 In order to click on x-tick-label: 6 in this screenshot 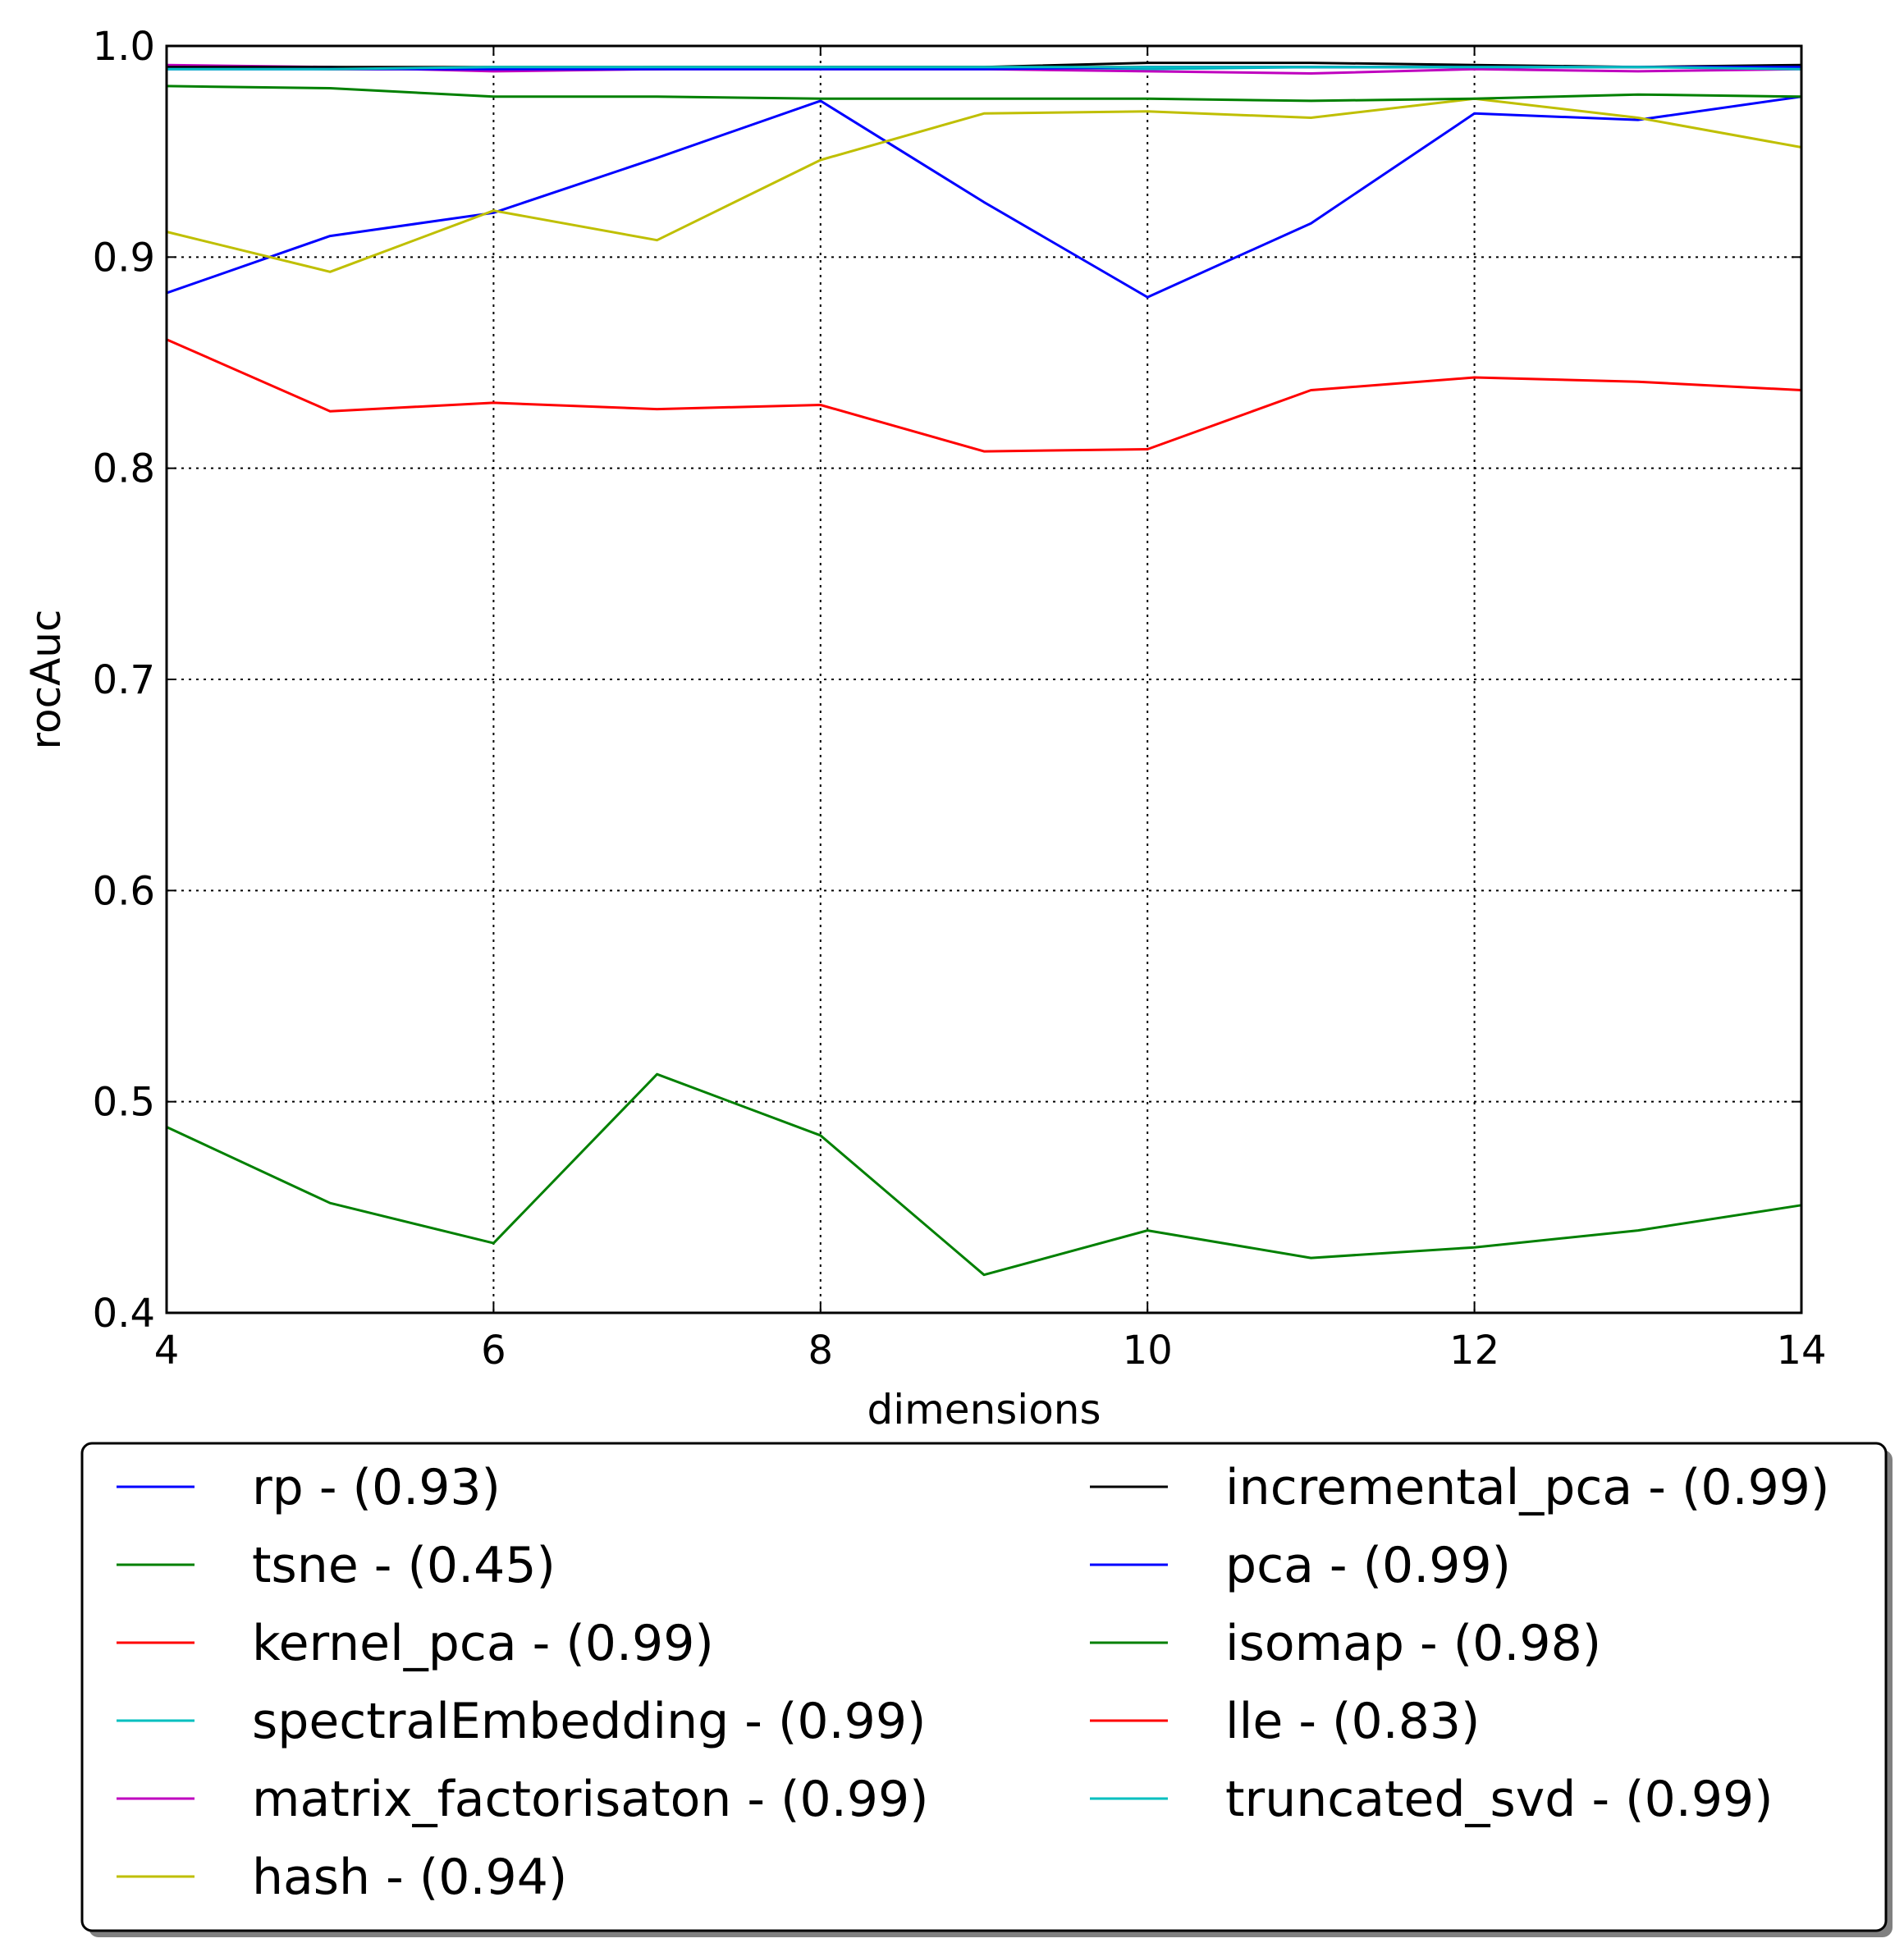, I will do `click(493, 1351)`.